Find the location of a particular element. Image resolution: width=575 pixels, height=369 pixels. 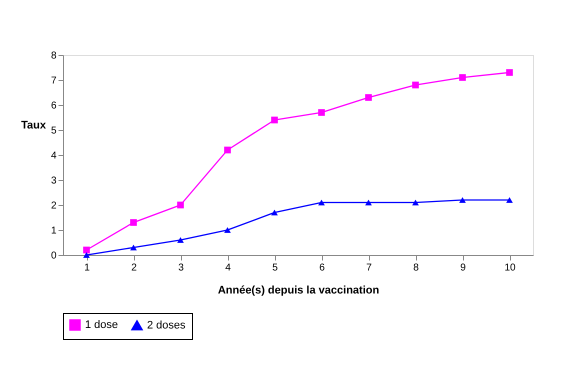

y-tick-label: 6 is located at coordinates (53, 106).